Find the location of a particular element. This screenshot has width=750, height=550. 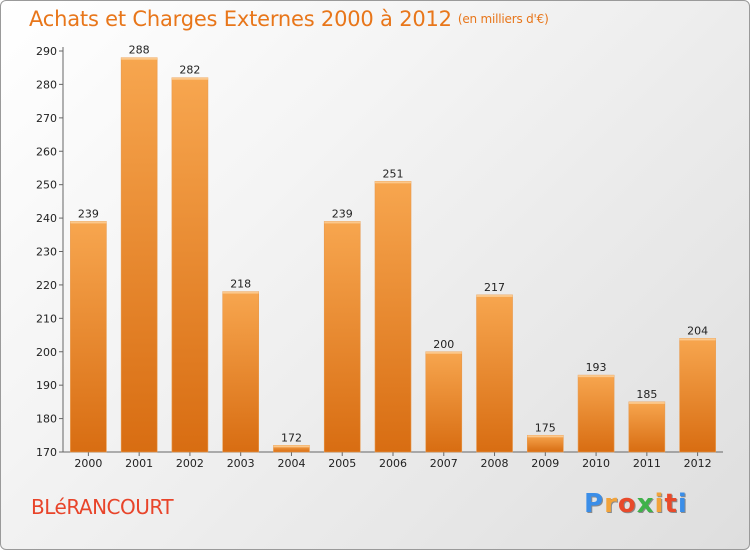

bar-value-label: 200 is located at coordinates (443, 344).